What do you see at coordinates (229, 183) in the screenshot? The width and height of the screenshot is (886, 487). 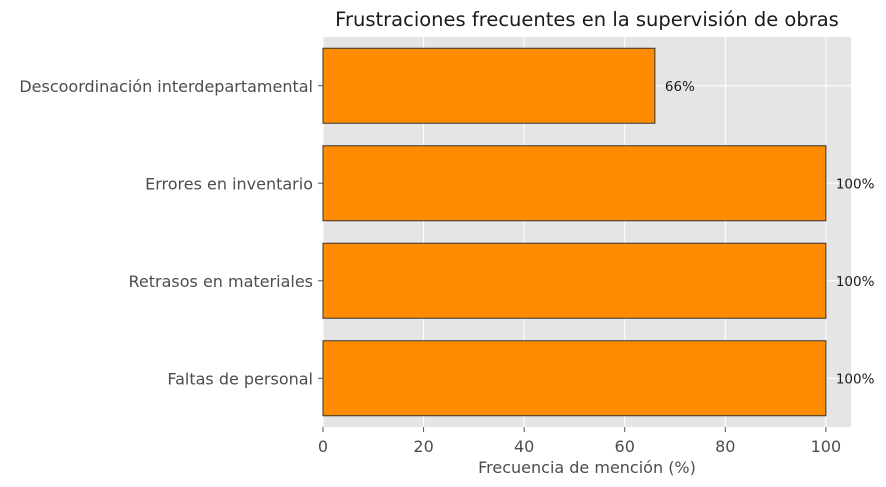 I see `category-label: Errores en inventario` at bounding box center [229, 183].